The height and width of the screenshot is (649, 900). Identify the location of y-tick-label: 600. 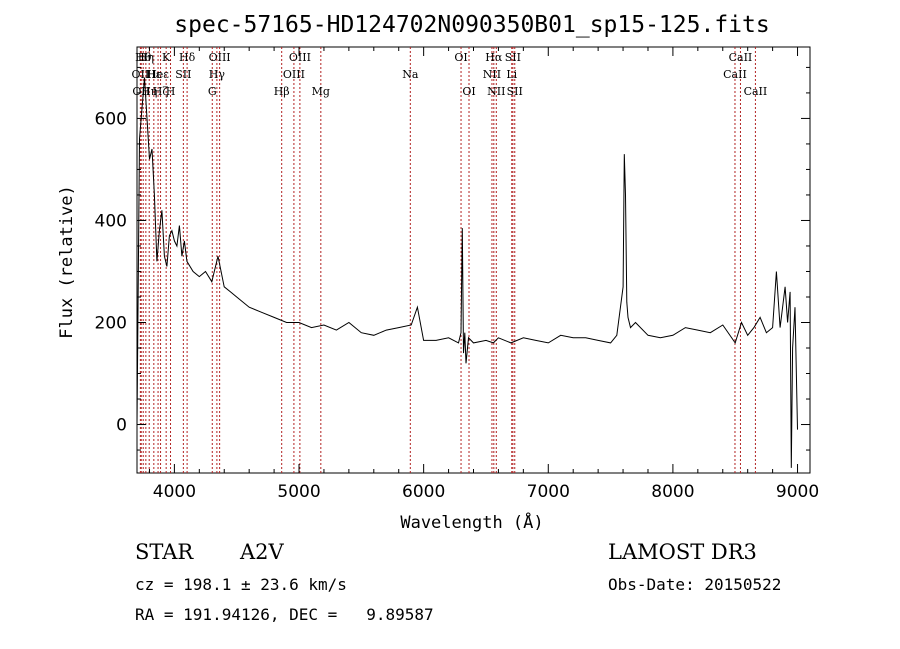
(111, 119).